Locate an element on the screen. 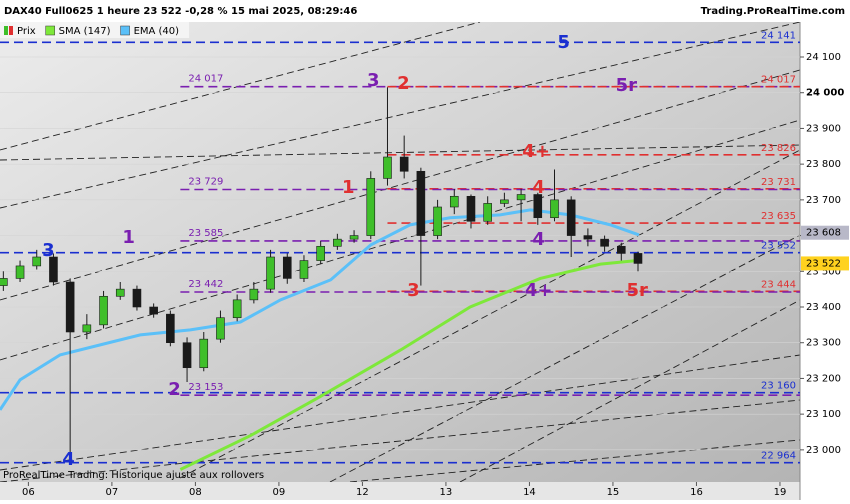 The width and height of the screenshot is (850, 504). level-label: 23 635 is located at coordinates (778, 216).